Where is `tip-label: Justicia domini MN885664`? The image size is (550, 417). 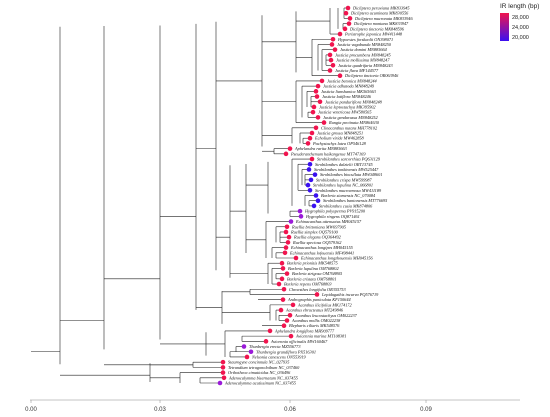
tip-label: Justicia domini MN885664 is located at coordinates (364, 49).